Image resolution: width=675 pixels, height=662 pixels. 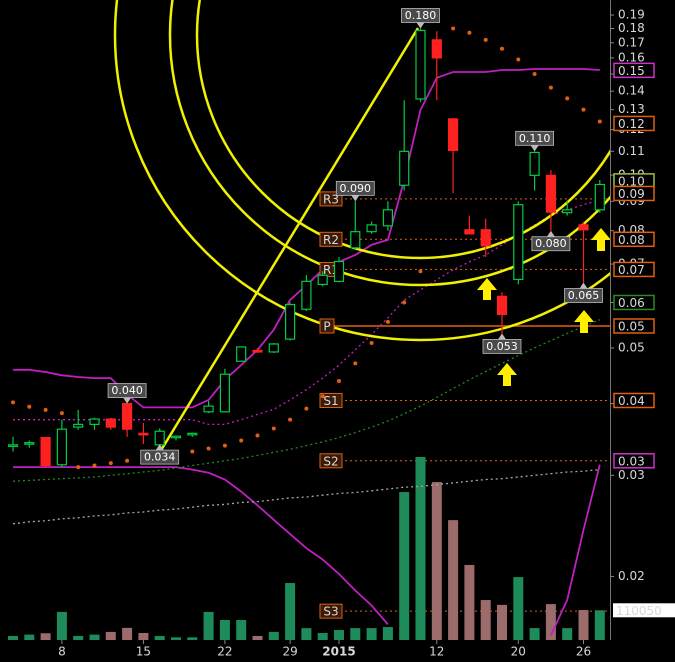 I want to click on pivot-label: S2, so click(x=330, y=461).